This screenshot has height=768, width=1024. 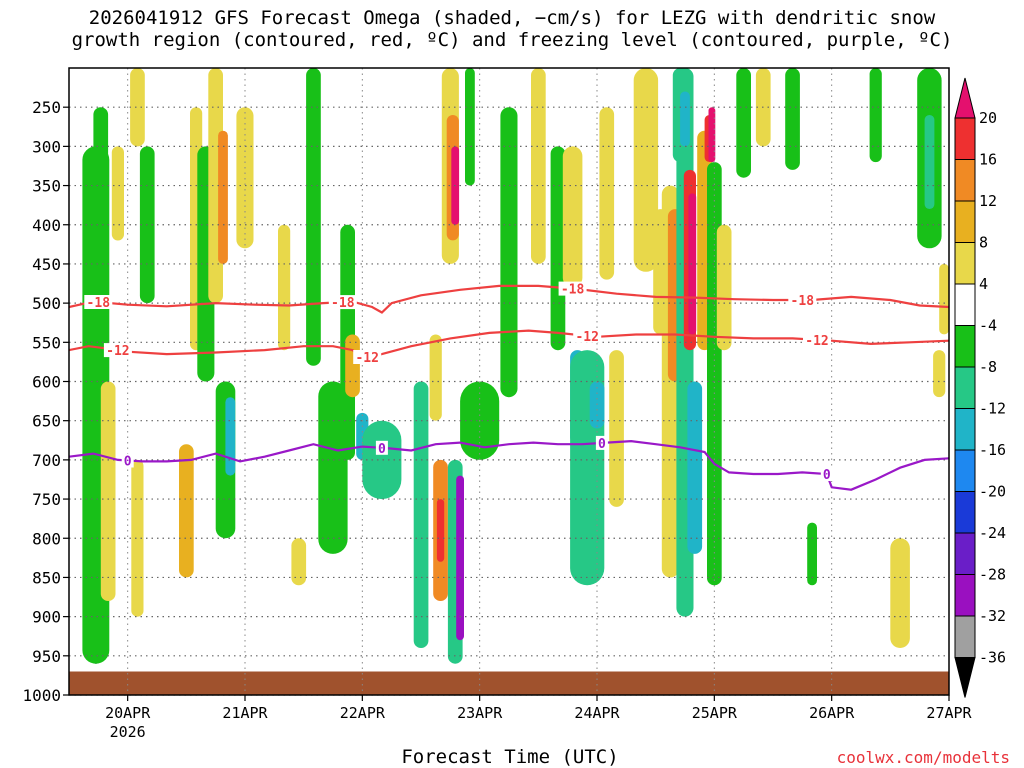 I want to click on y-tick-label: 650, so click(x=46, y=421).